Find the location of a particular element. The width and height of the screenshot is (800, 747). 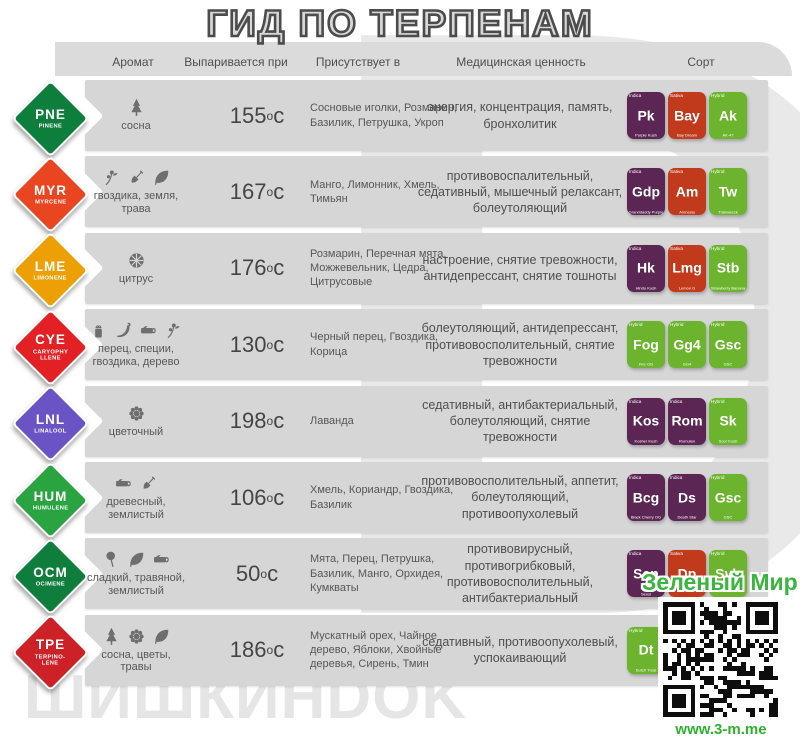

aroma-cell: цветочный is located at coordinates (136, 421).